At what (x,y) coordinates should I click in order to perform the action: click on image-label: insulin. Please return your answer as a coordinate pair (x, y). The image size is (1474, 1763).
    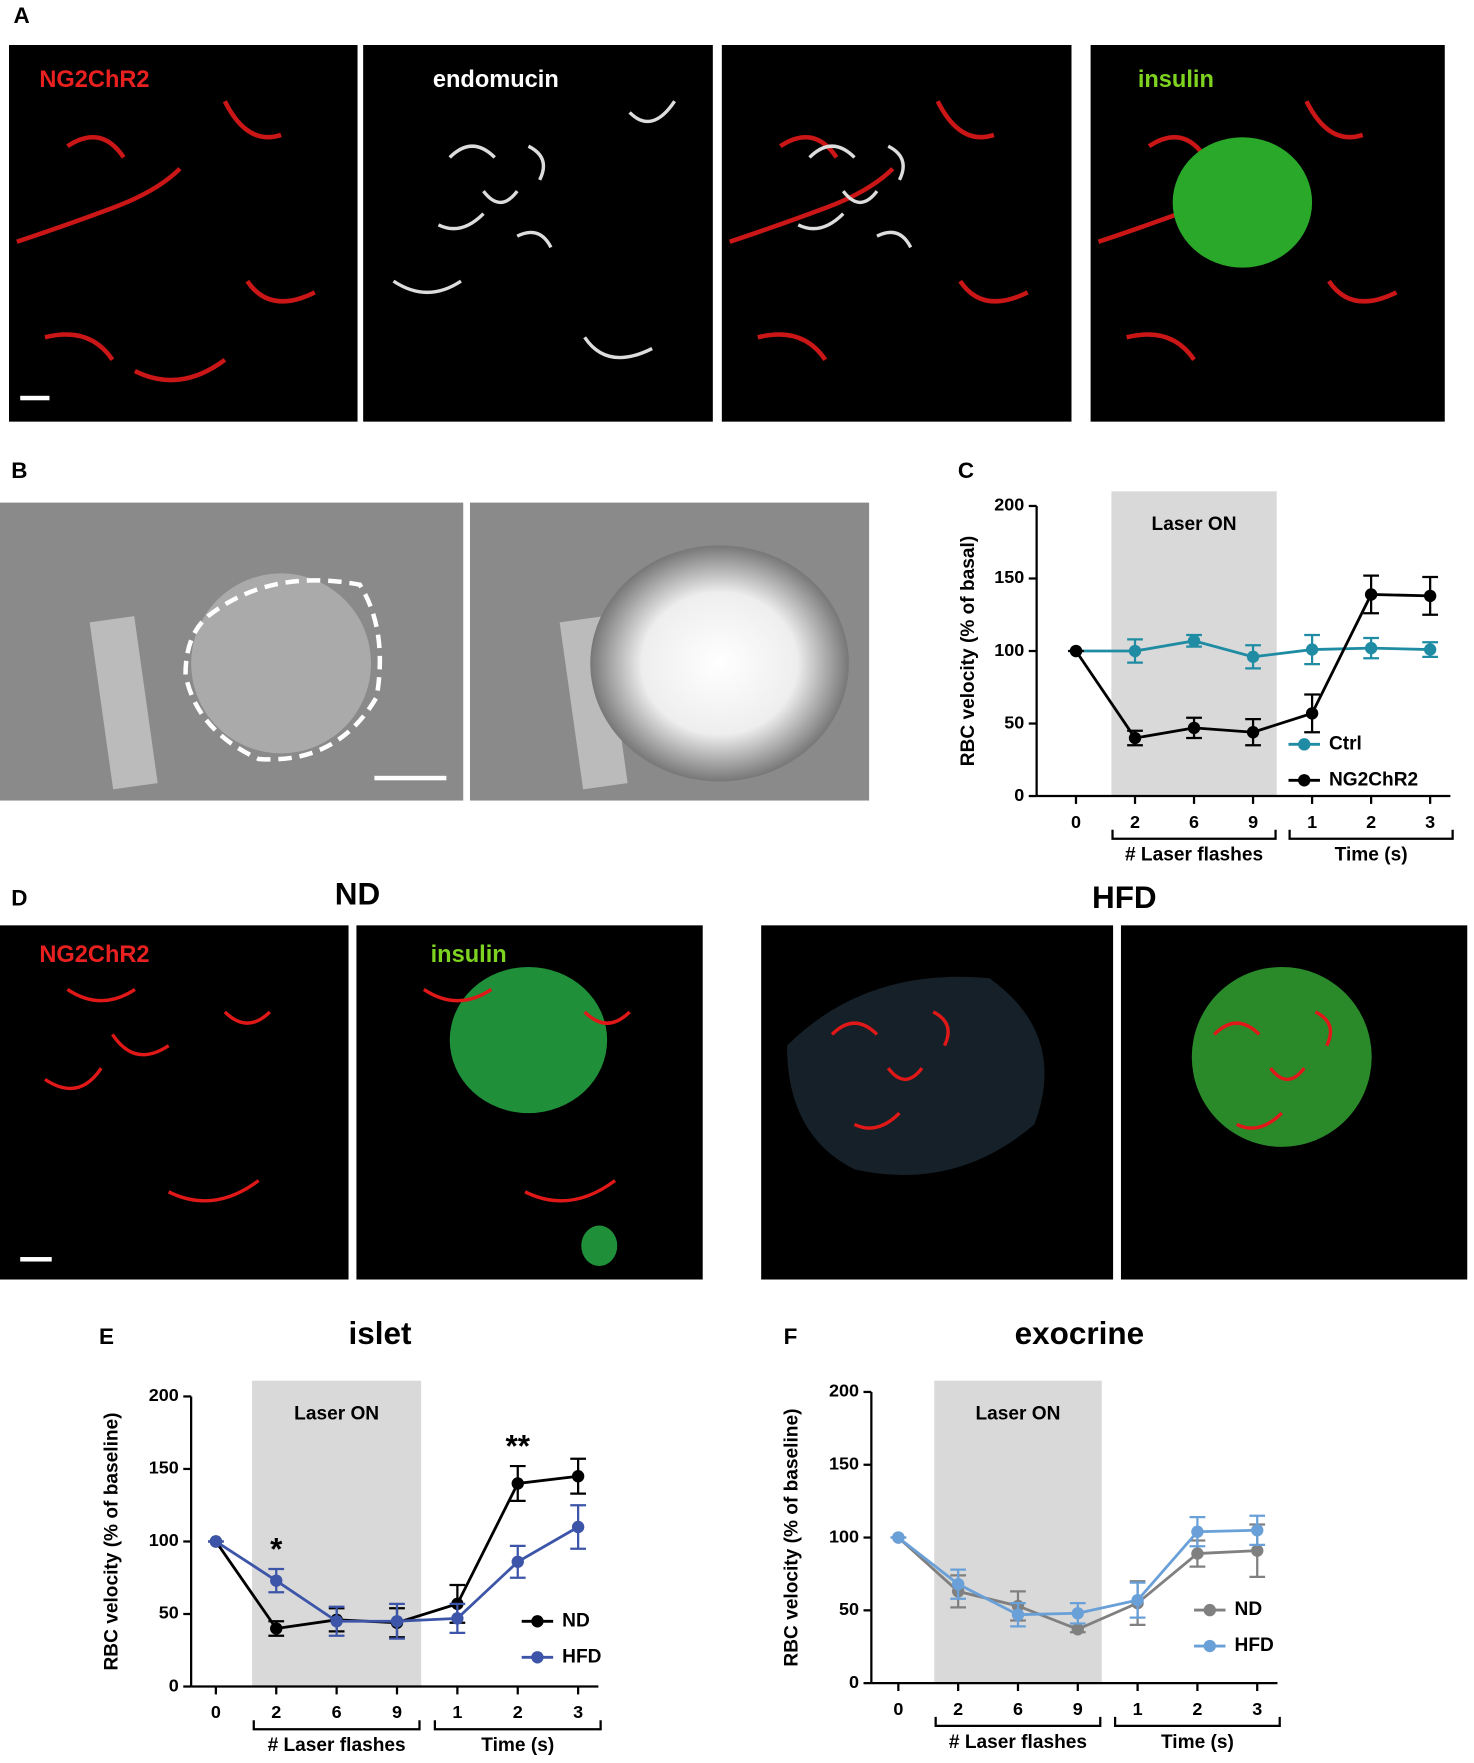
    Looking at the image, I should click on (1176, 80).